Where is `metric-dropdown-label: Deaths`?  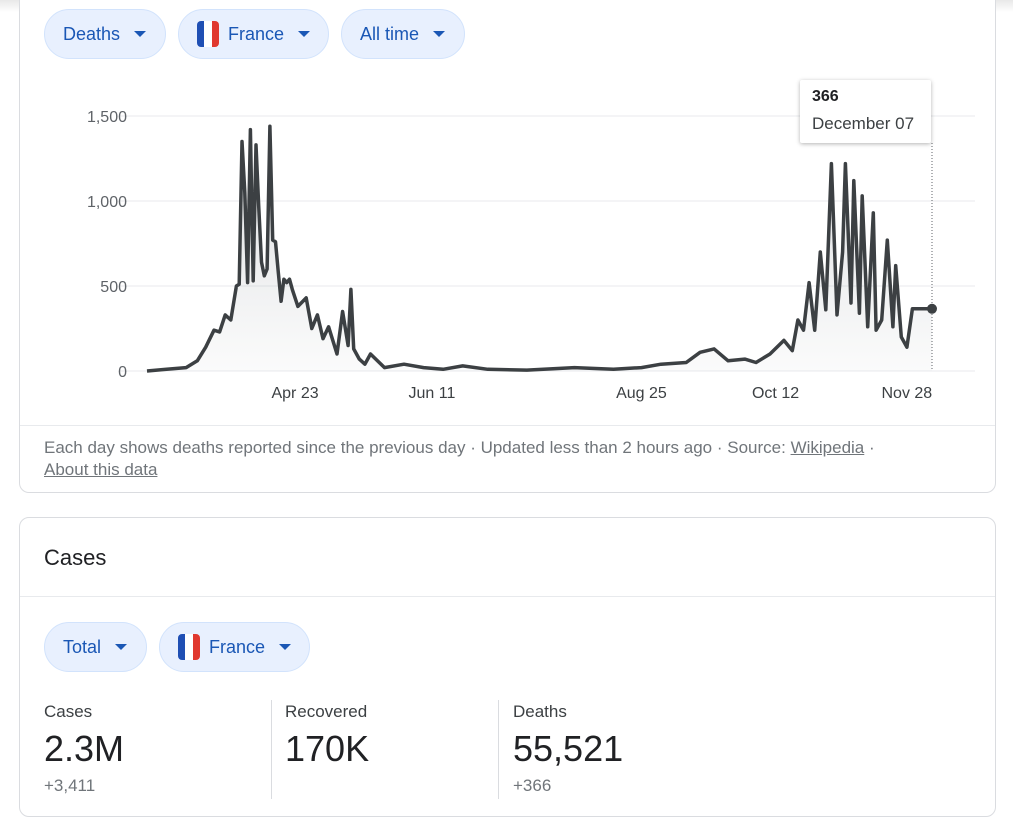 metric-dropdown-label: Deaths is located at coordinates (92, 33).